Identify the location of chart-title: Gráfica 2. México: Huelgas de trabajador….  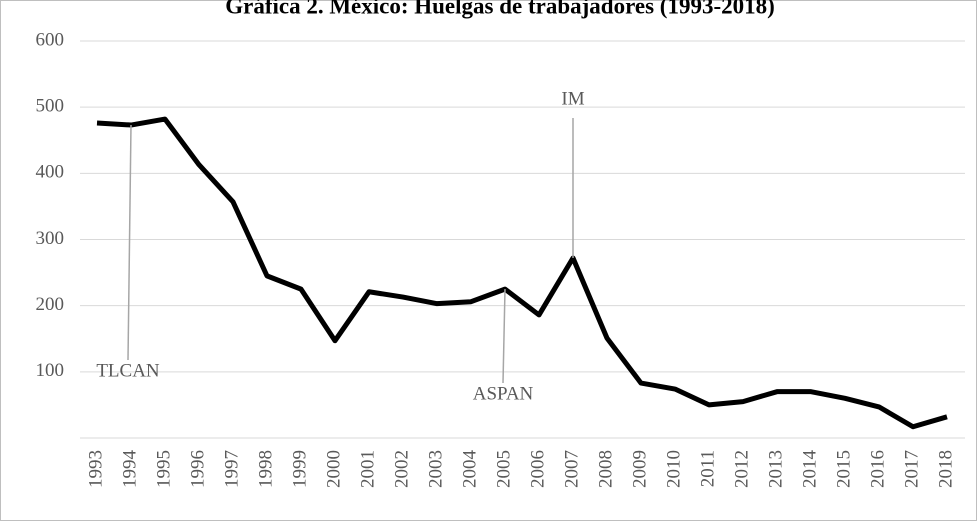
(500, 9).